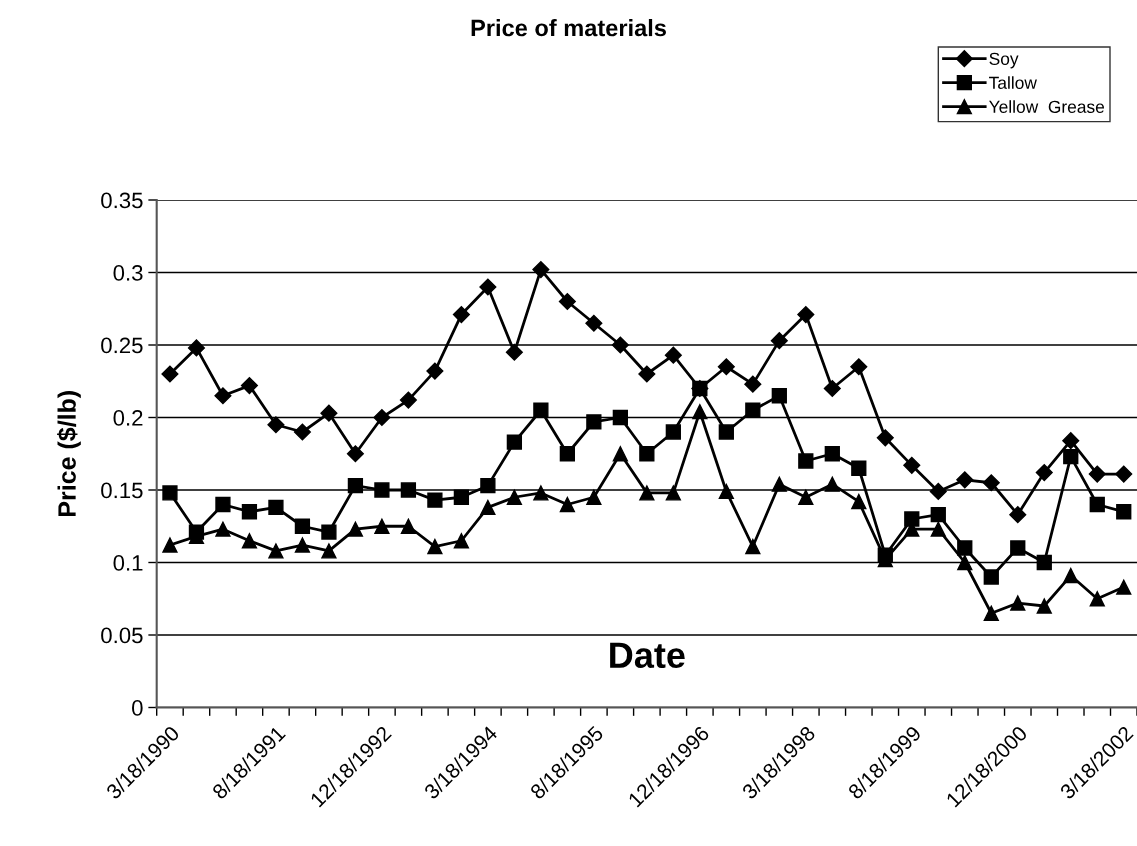 The image size is (1137, 846). I want to click on x-axis-title: Date, so click(647, 655).